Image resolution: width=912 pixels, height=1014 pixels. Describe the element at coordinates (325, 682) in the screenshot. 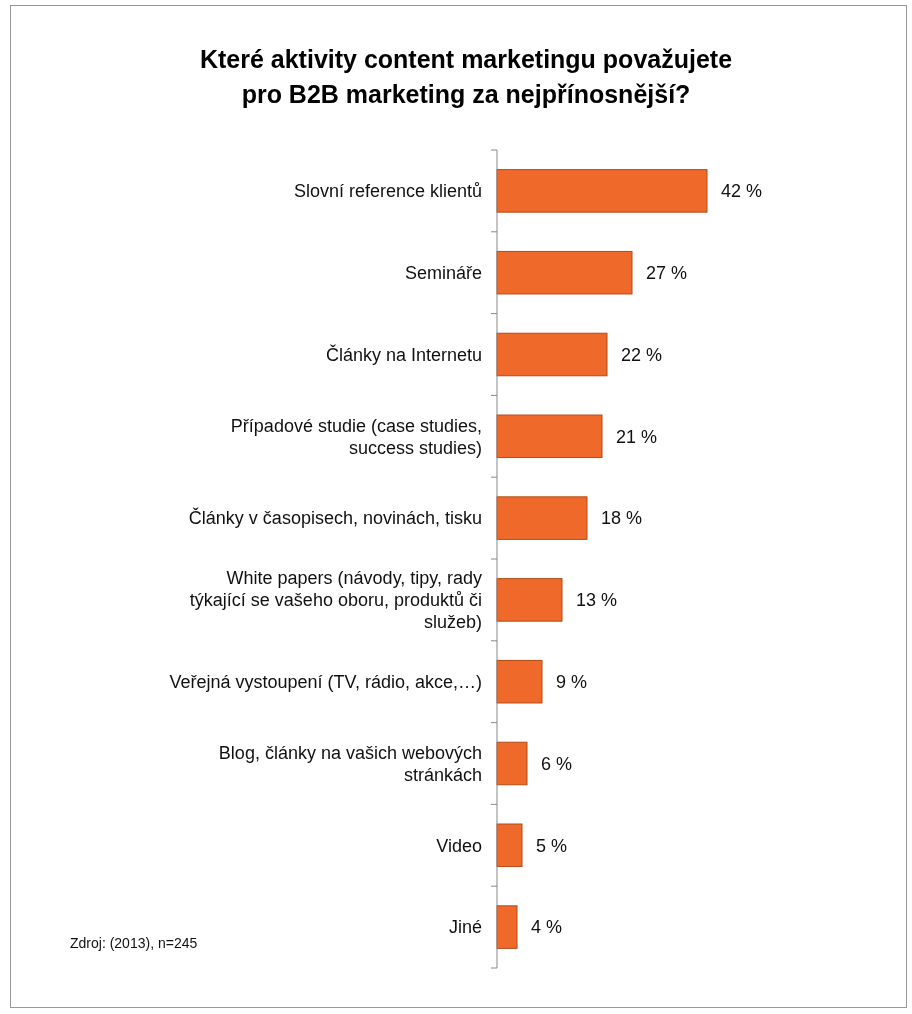

I see `y-tick-label: Veřejná vystoupení (TV, rádio, akce,…)` at that location.